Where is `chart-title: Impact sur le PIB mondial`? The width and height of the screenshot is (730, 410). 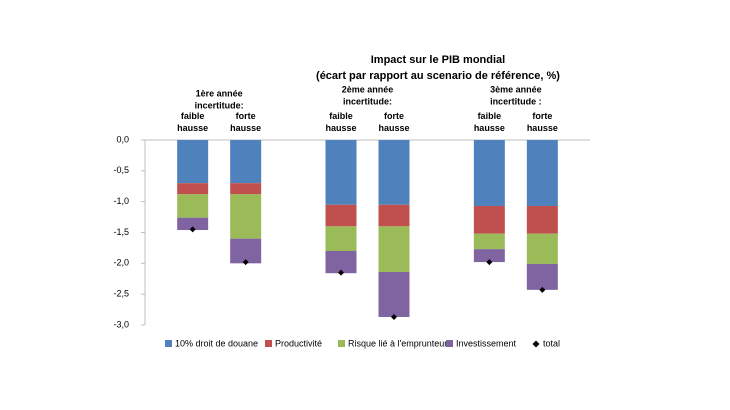
chart-title: Impact sur le PIB mondial is located at coordinates (438, 60).